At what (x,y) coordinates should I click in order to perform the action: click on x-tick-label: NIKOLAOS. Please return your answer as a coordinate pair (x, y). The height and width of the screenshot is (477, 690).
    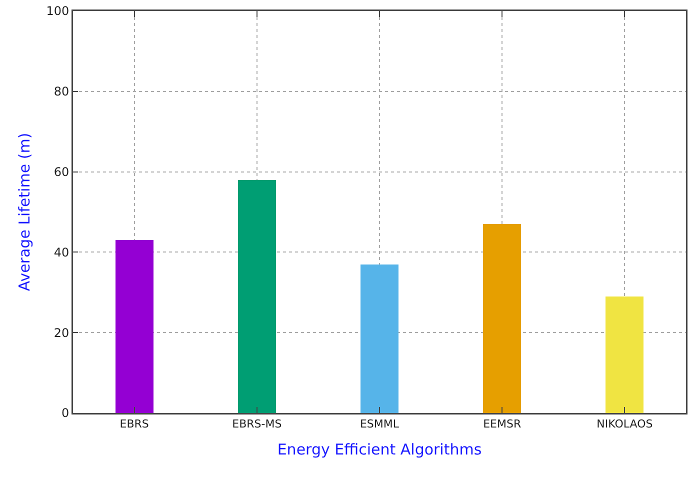
    Looking at the image, I should click on (624, 424).